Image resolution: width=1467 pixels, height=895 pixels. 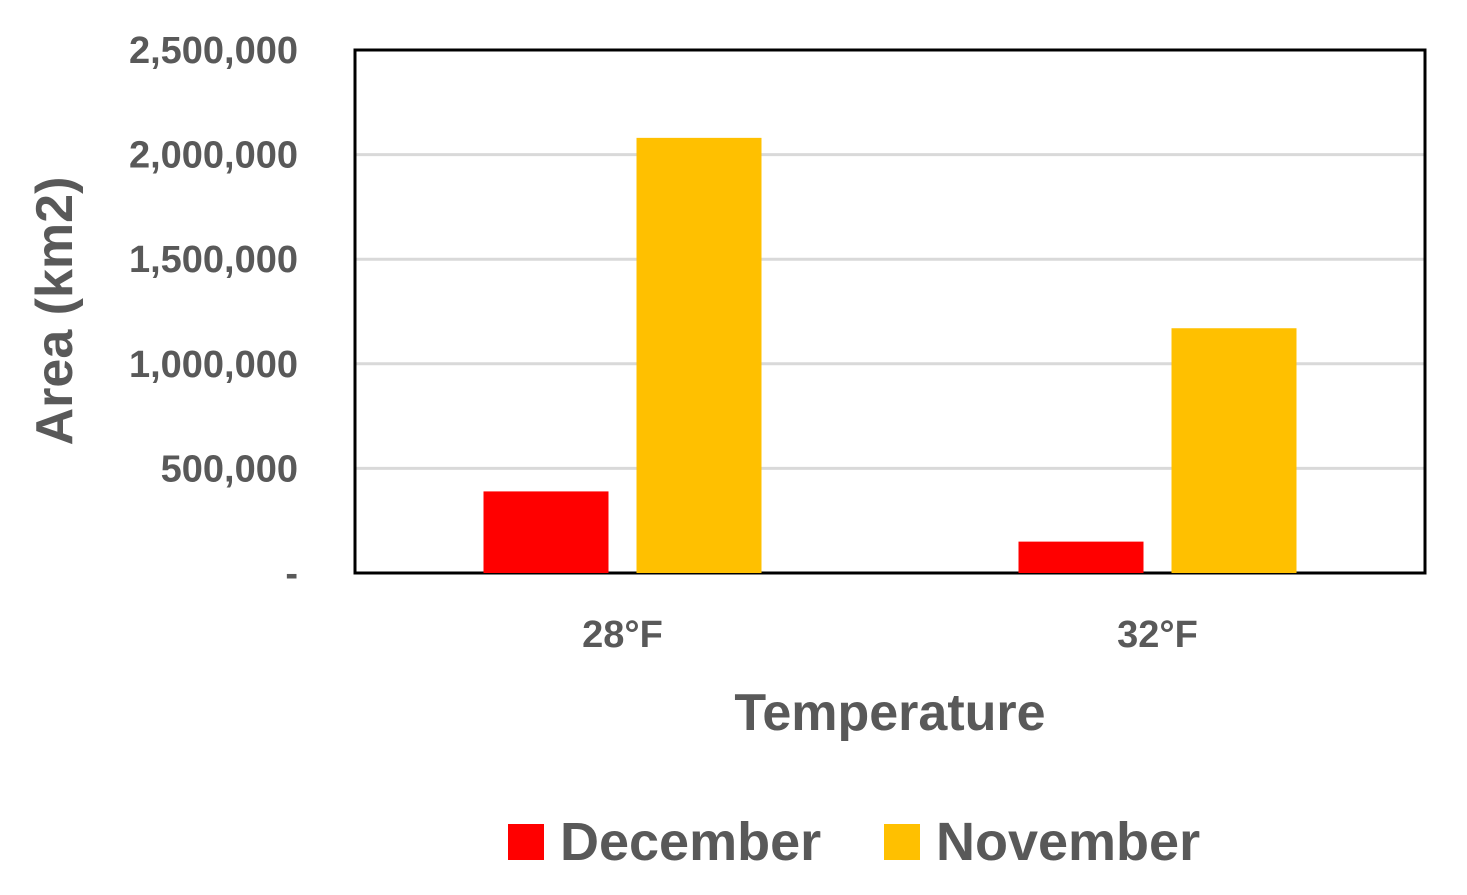 I want to click on y-tick-label: 2,000,000, so click(x=213, y=156).